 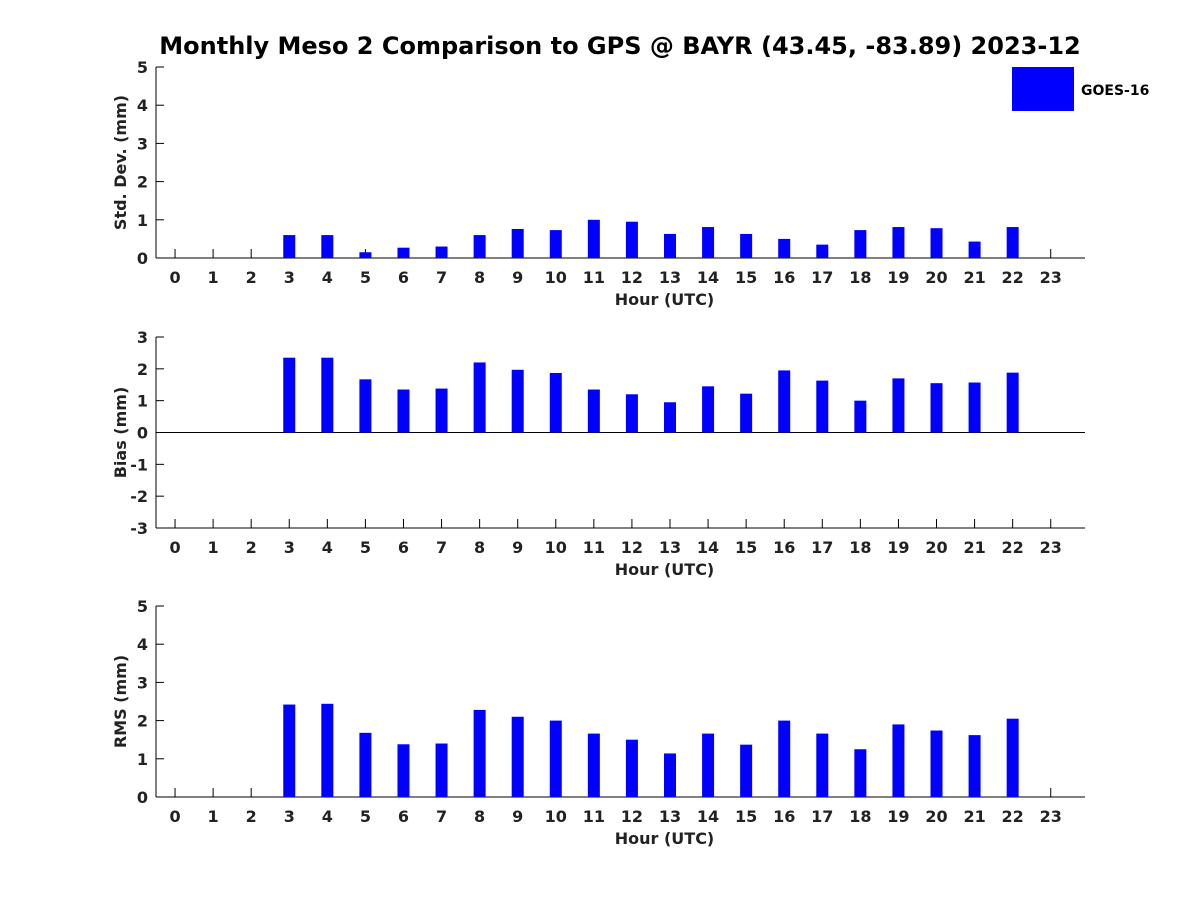 I want to click on panel1-x-tick-label: 2, so click(x=251, y=547).